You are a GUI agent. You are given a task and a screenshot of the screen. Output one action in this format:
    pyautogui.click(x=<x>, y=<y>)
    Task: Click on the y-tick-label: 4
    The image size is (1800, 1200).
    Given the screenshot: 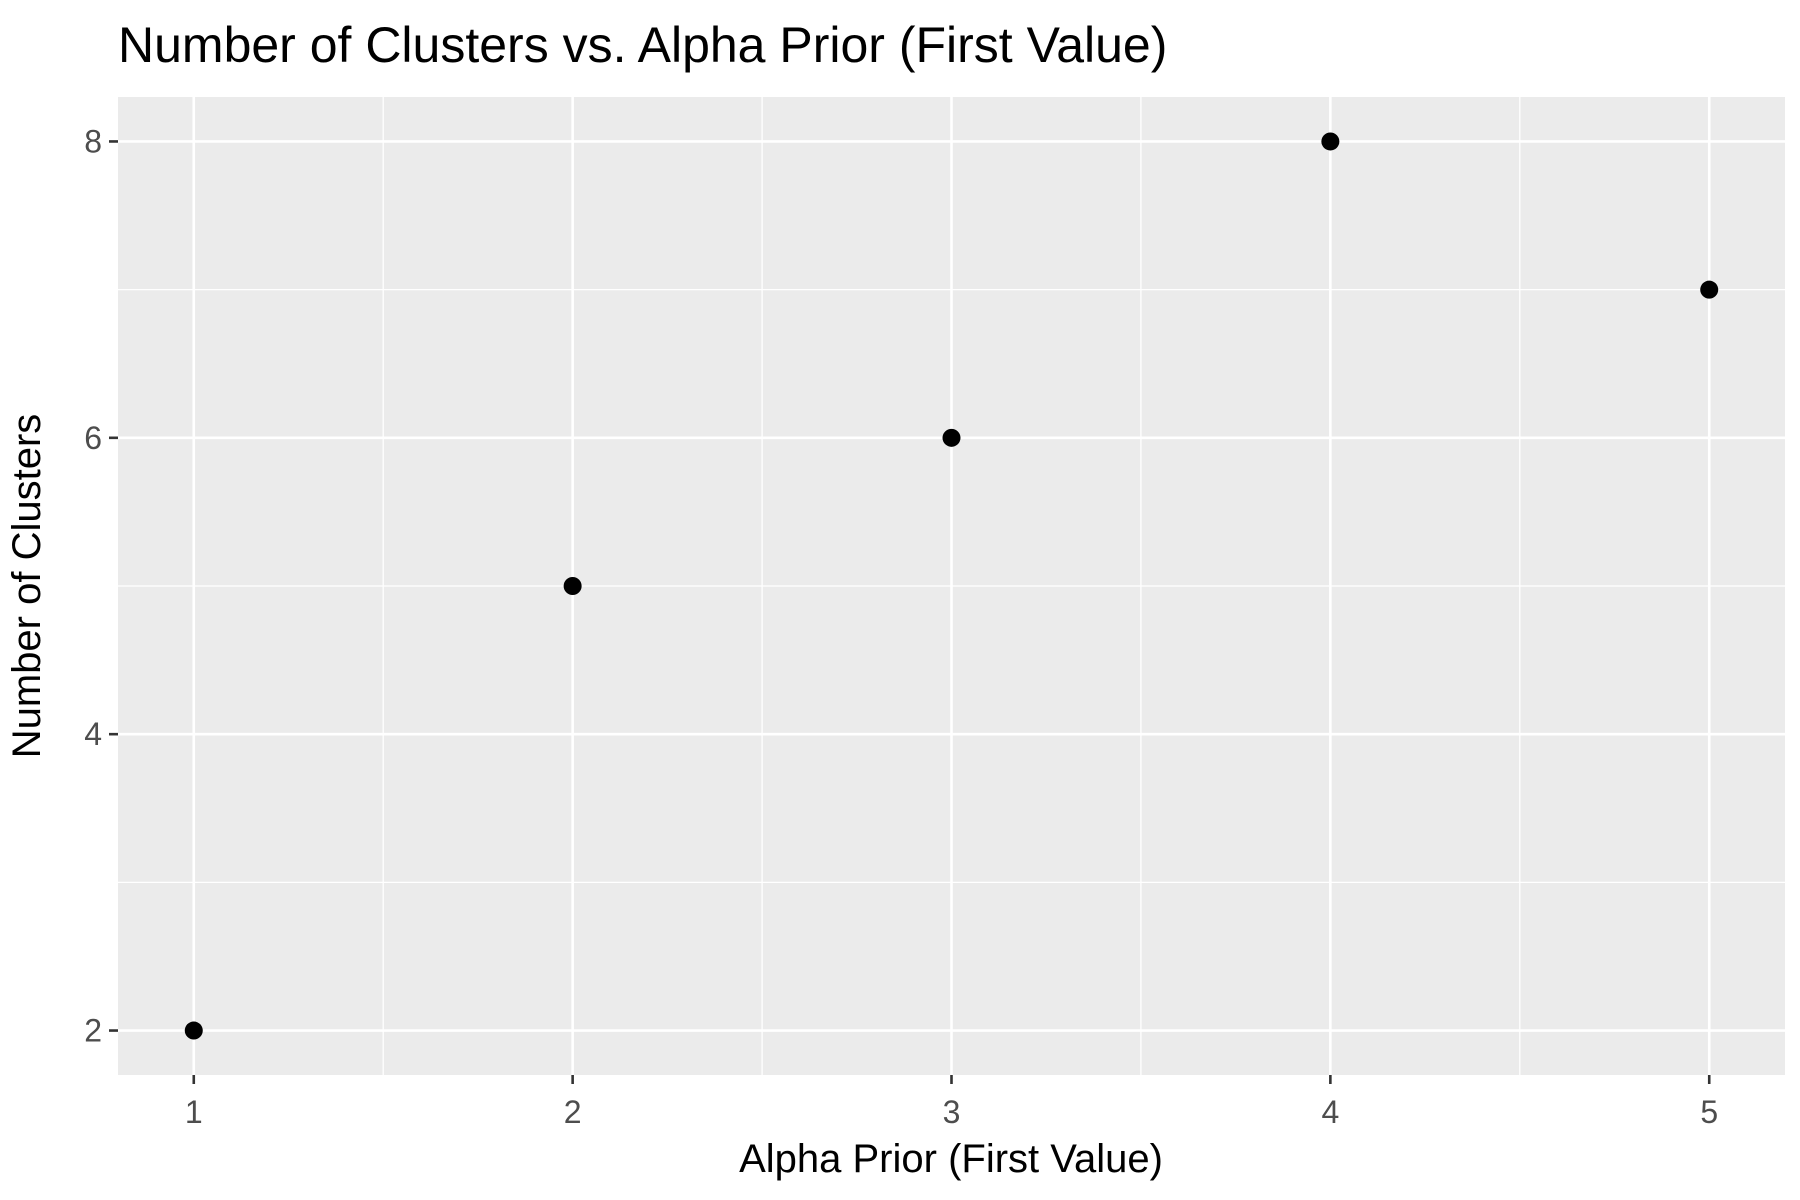 What is the action you would take?
    pyautogui.click(x=93, y=734)
    